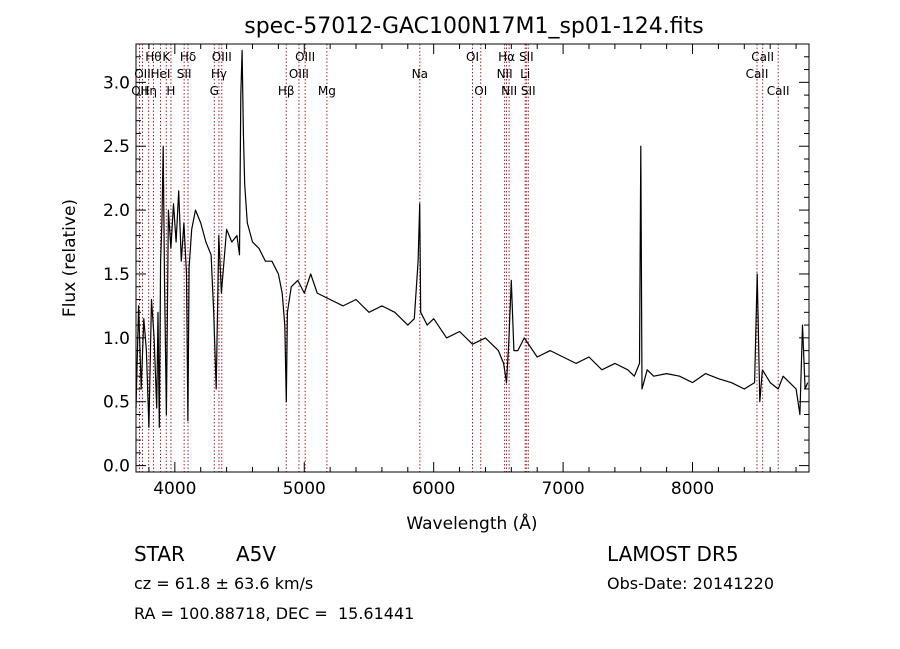 This screenshot has width=900, height=649. I want to click on line-label: Hδ, so click(188, 57).